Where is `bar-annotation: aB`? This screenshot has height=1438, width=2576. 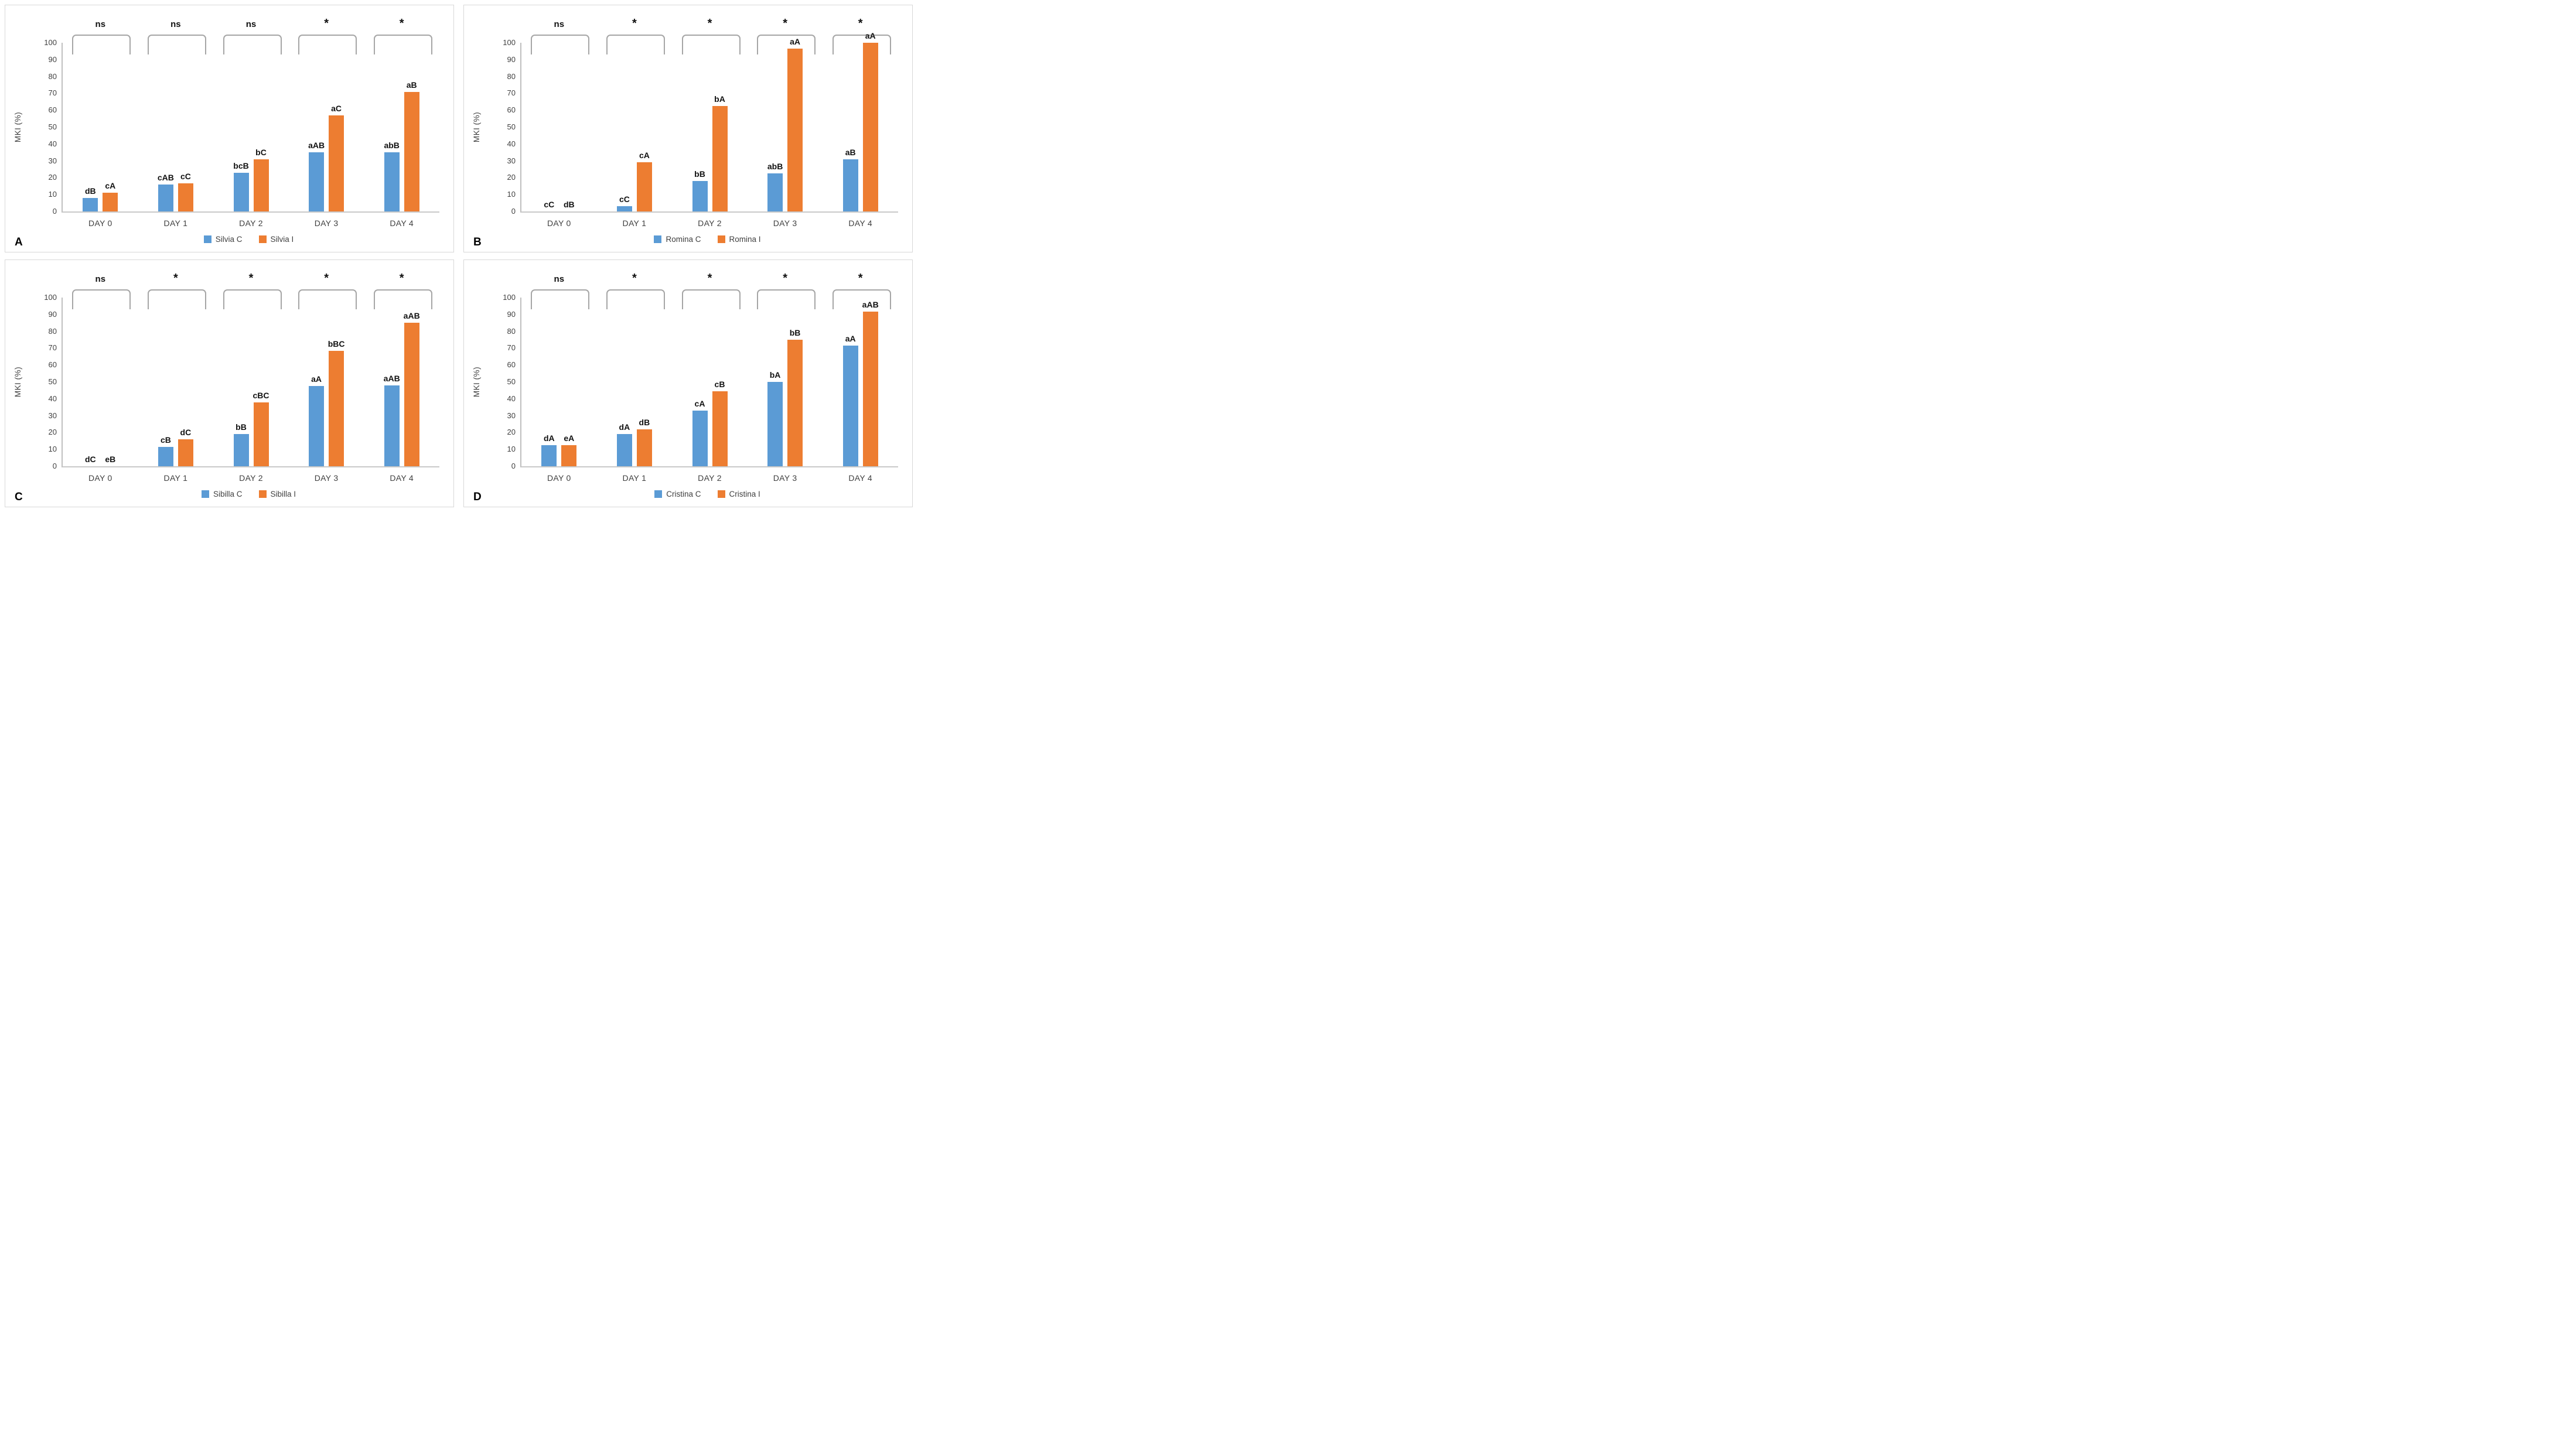 bar-annotation: aB is located at coordinates (412, 85).